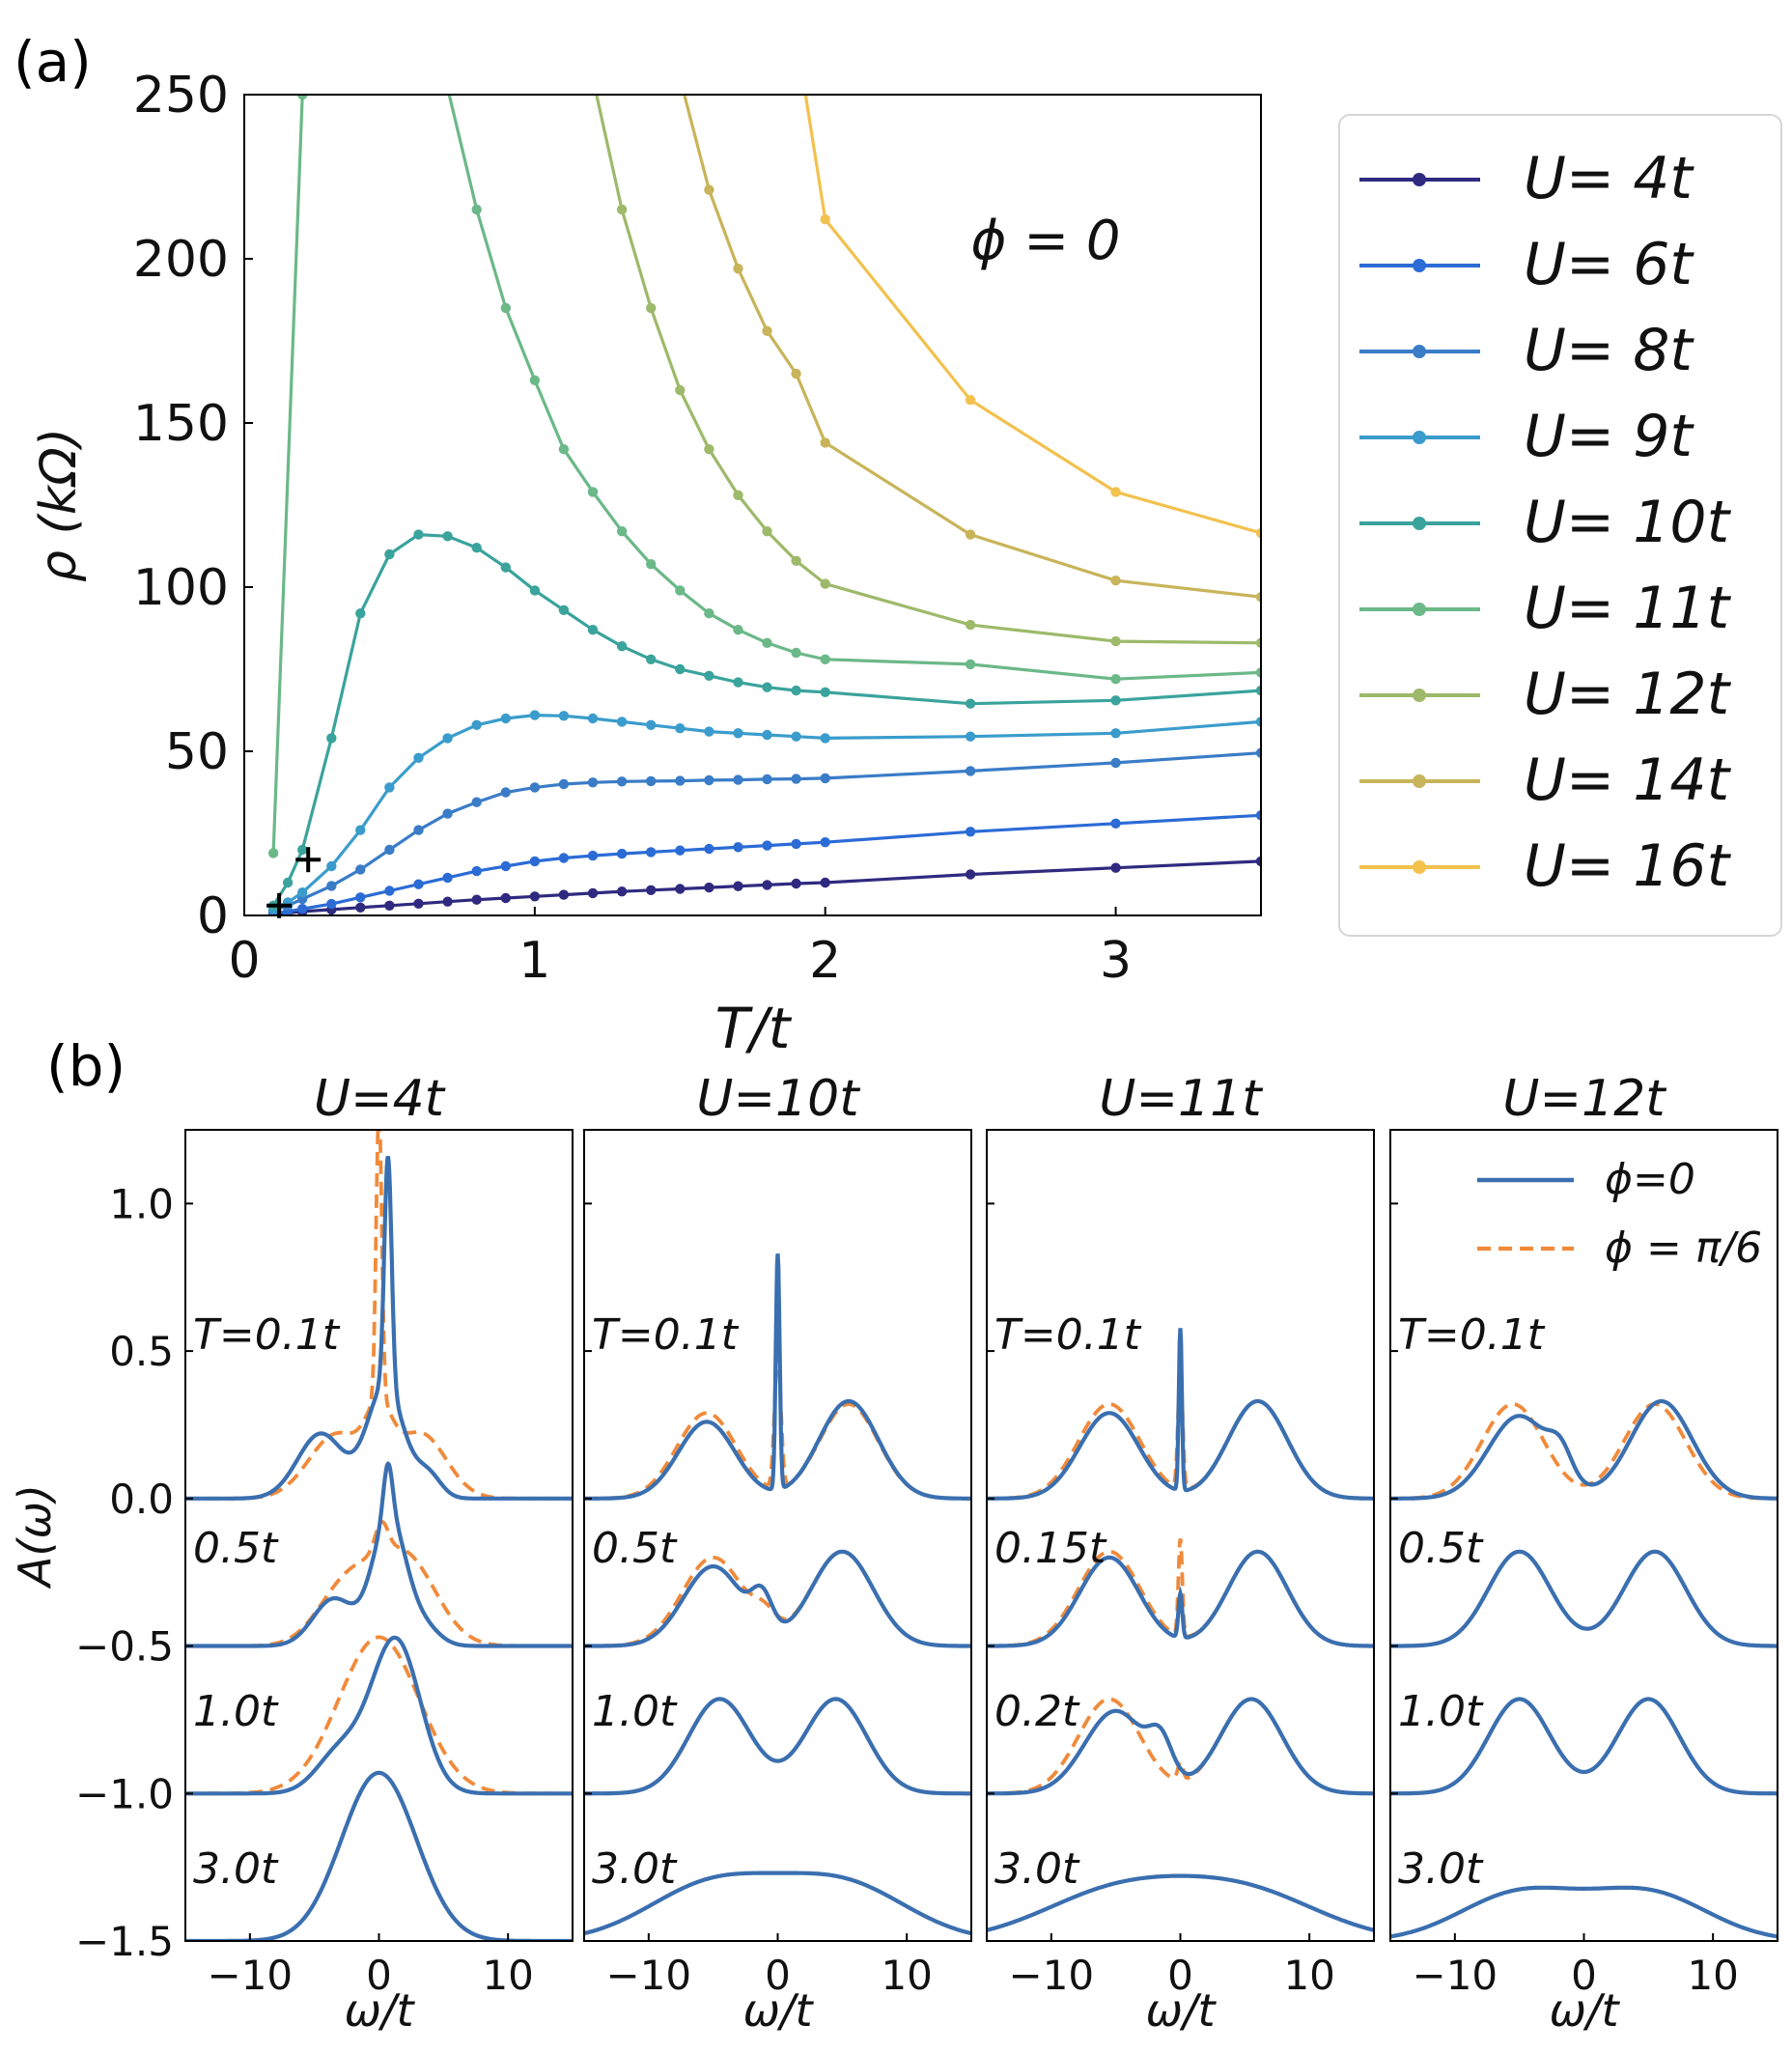  What do you see at coordinates (1562, 524) in the screenshot?
I see `legend-item: U= 10t` at bounding box center [1562, 524].